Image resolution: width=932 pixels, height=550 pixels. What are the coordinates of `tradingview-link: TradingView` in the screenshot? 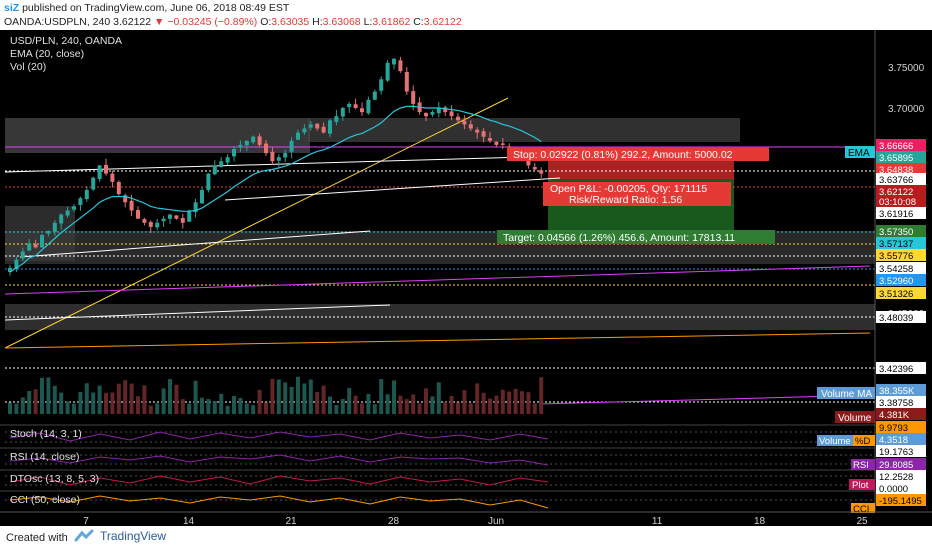 It's located at (120, 536).